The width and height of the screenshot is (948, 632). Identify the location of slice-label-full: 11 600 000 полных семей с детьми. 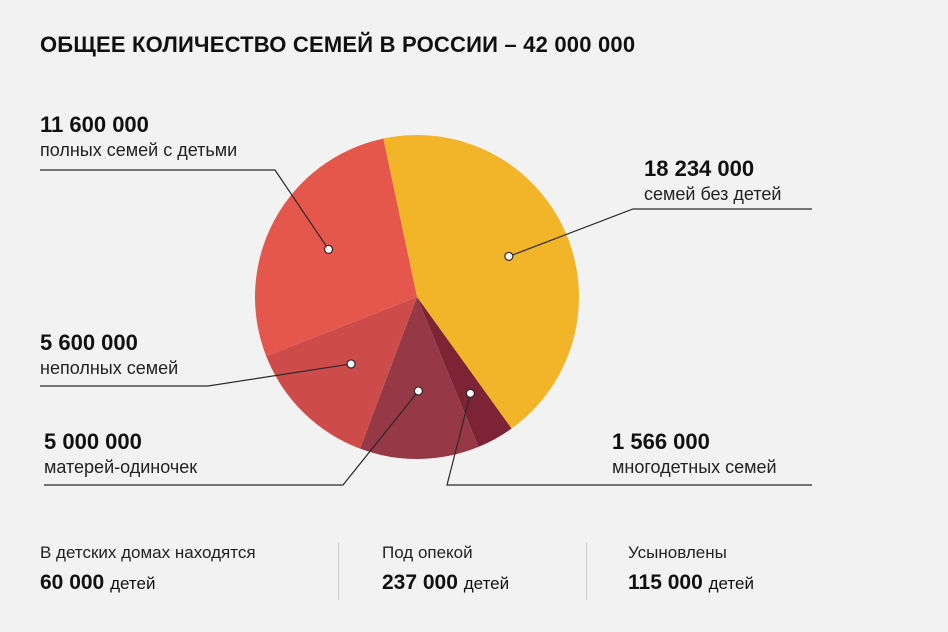
(138, 137).